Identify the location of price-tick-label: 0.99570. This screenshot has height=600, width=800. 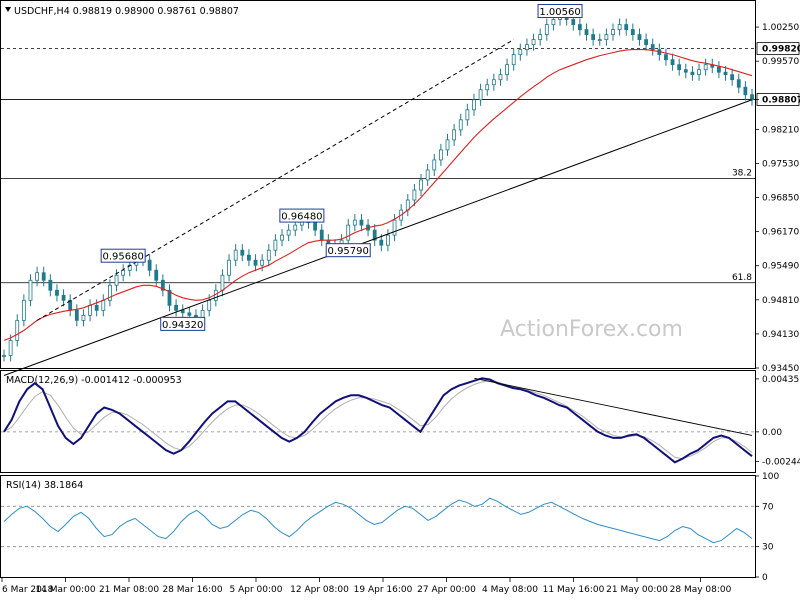
(780, 62).